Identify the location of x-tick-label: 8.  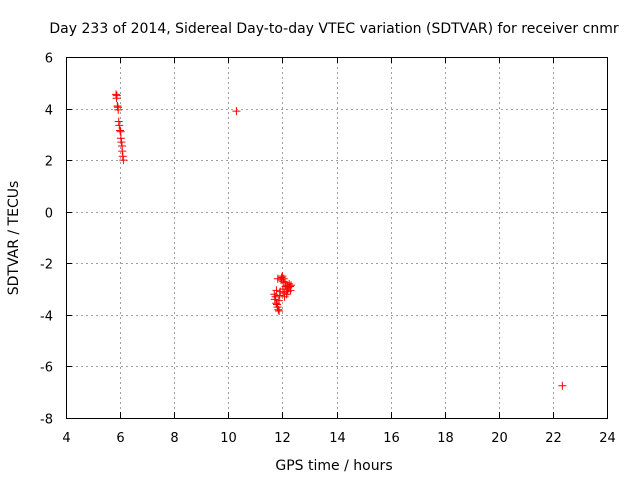
(174, 438).